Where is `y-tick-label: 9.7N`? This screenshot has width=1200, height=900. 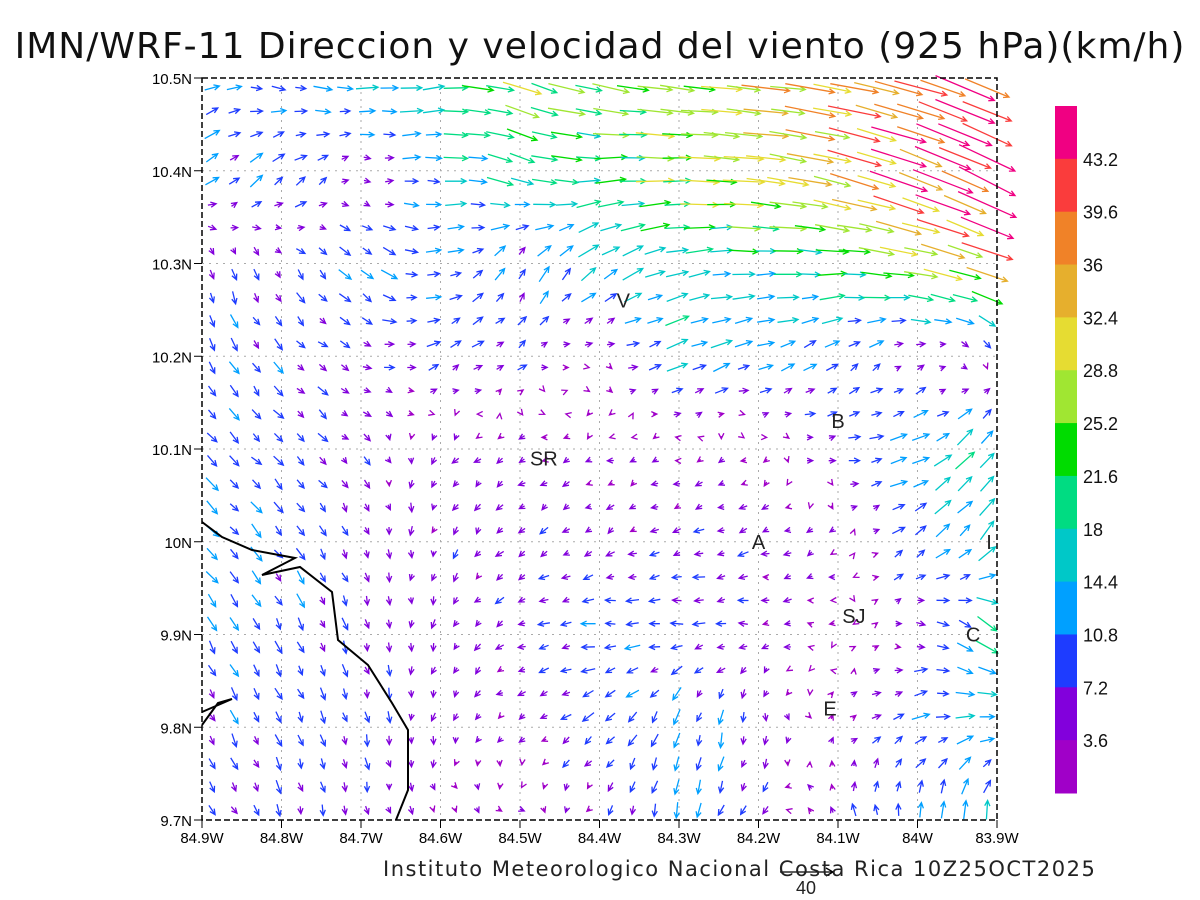 y-tick-label: 9.7N is located at coordinates (176, 821).